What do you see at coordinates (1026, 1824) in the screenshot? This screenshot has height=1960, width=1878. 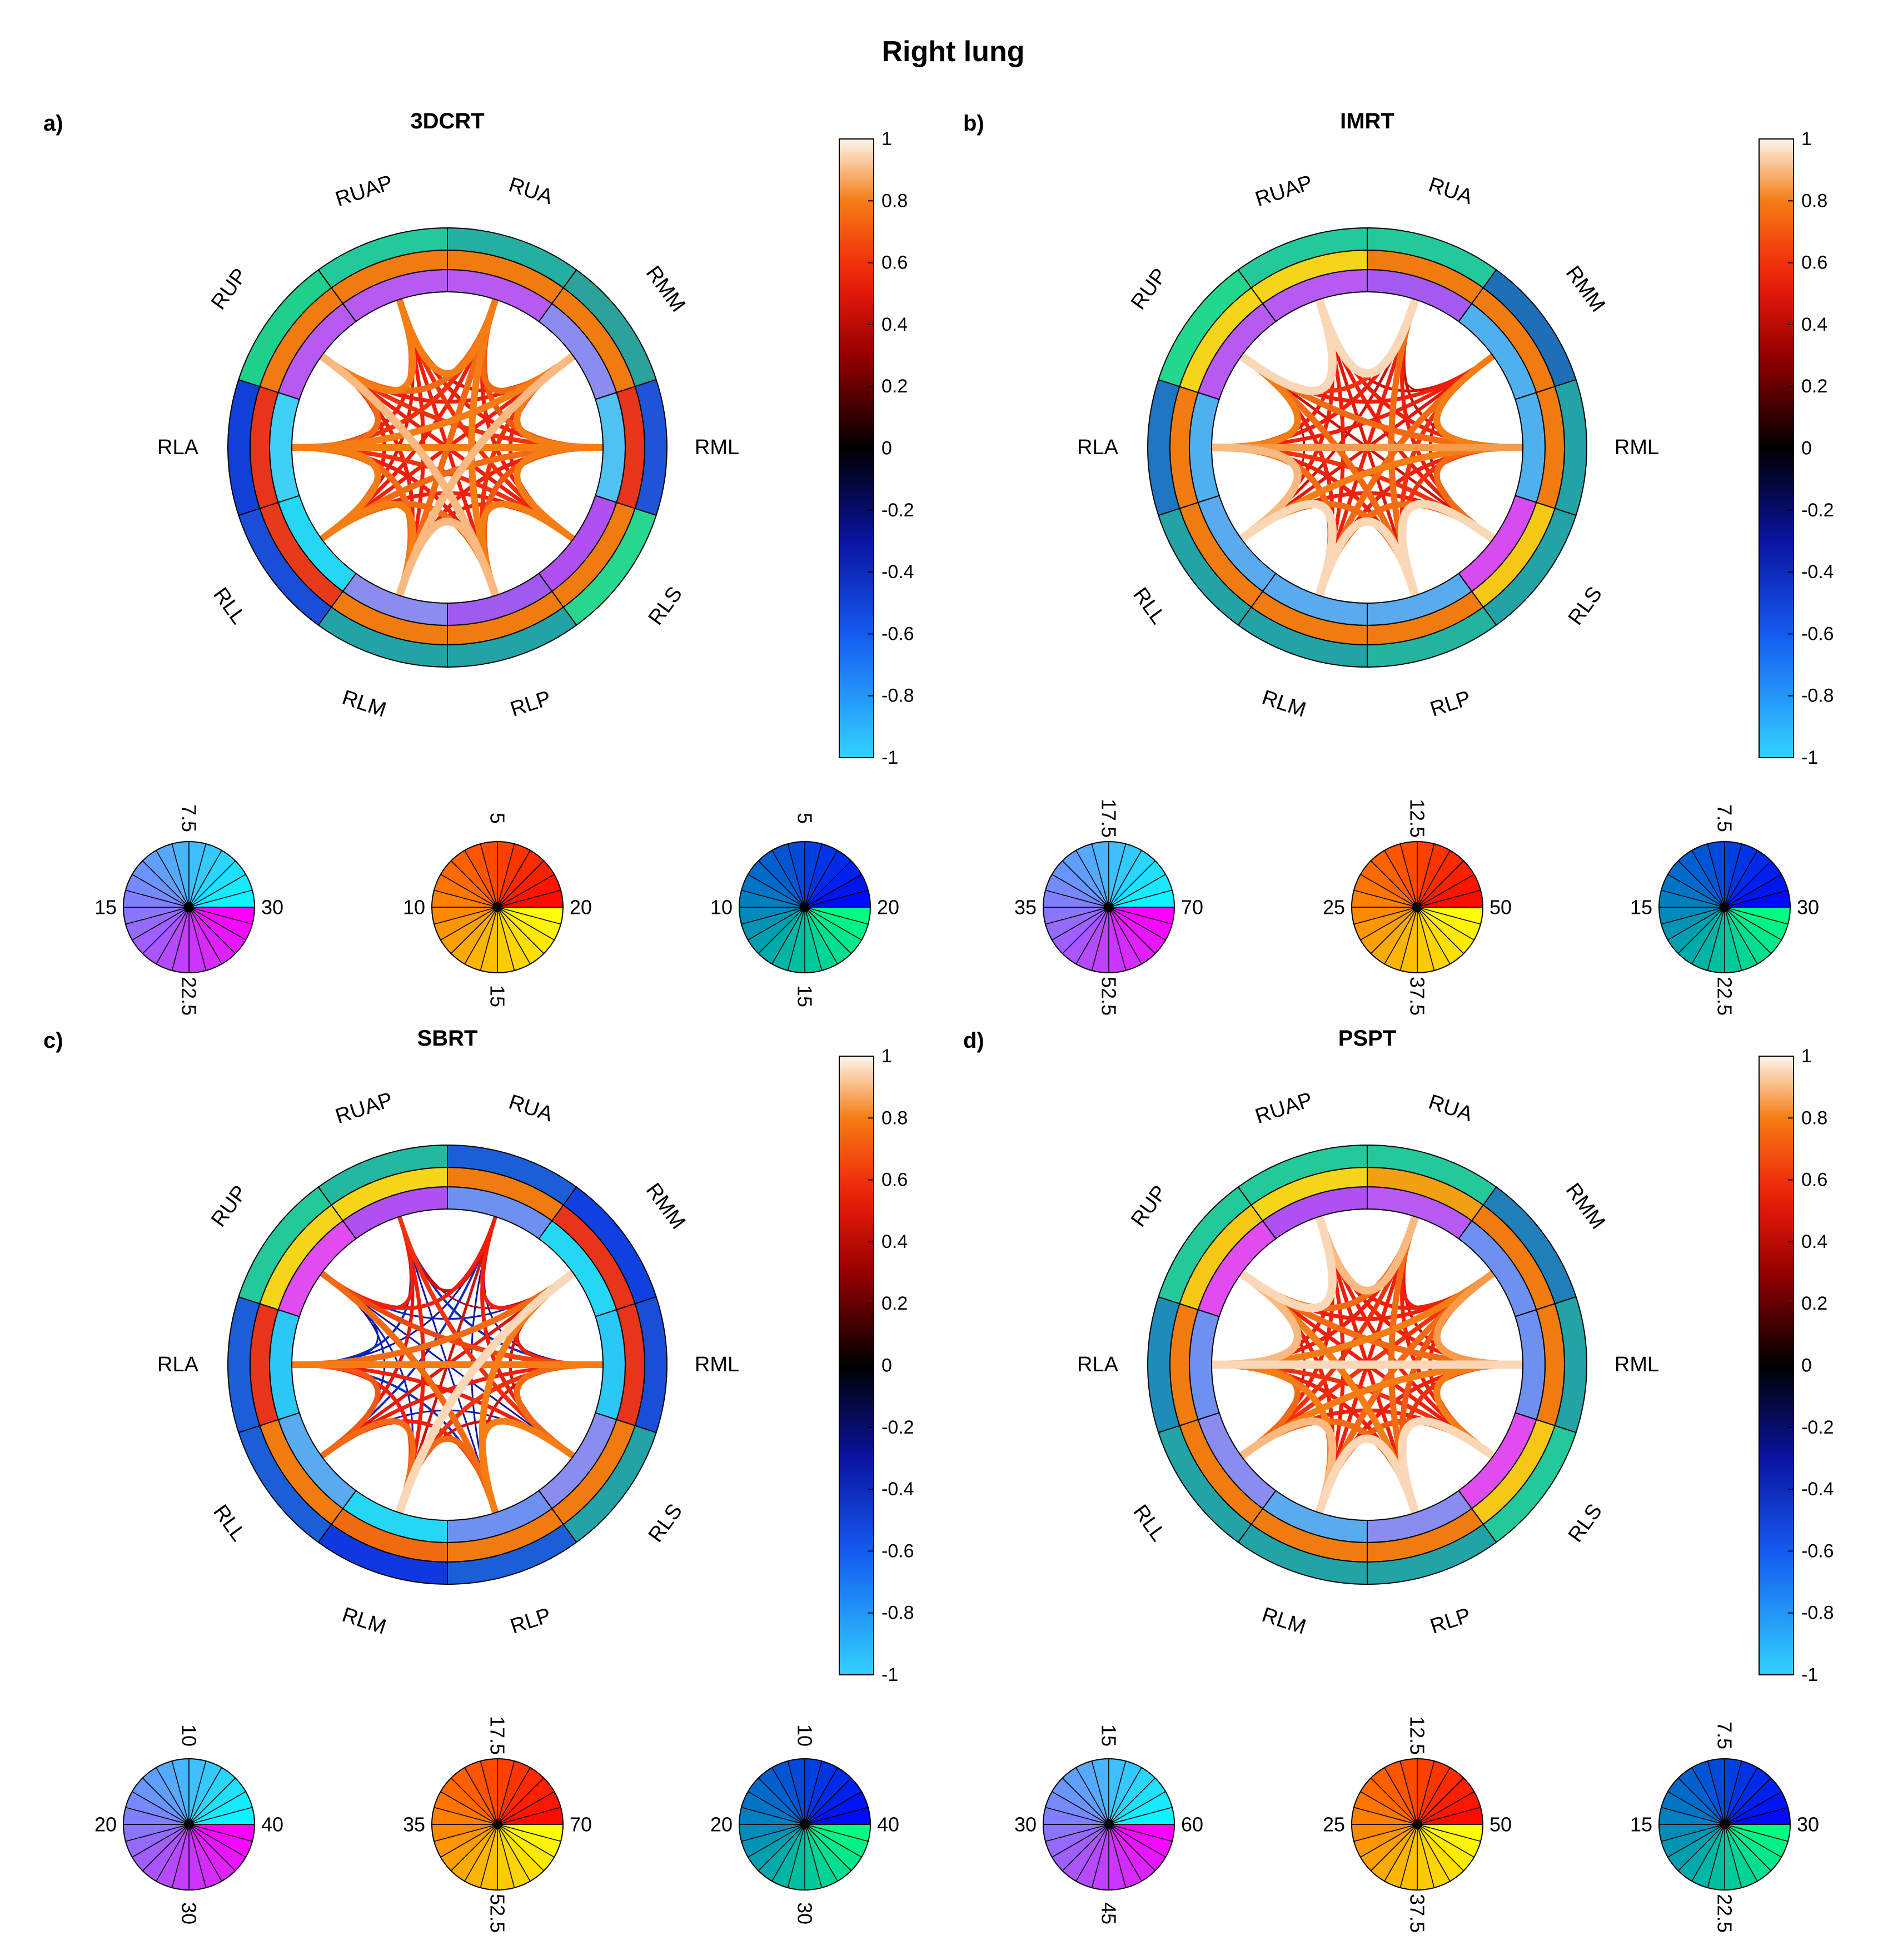 I see `wheel-label-left: 30` at bounding box center [1026, 1824].